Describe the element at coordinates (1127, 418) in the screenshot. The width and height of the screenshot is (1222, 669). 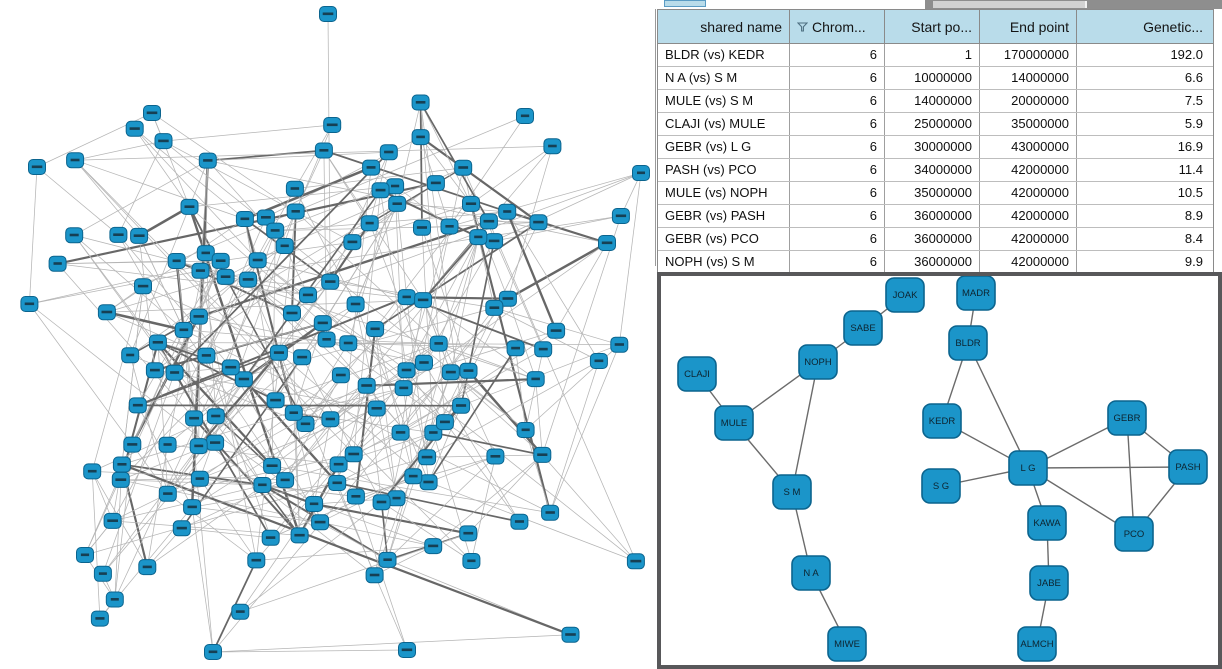
I see `network-node-gebr: GEBR` at that location.